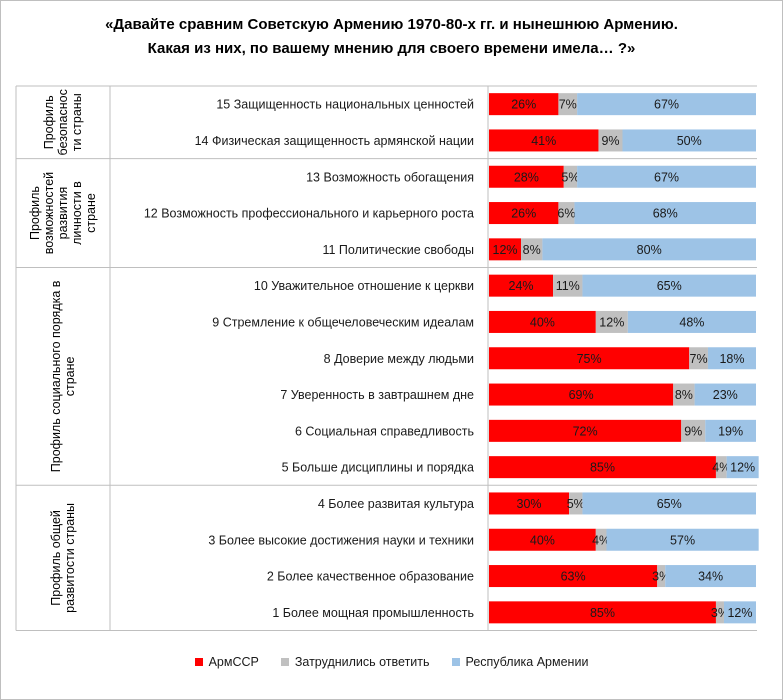 The height and width of the screenshot is (700, 783). I want to click on category-label: 15 Защищенность национальных ценностей, so click(345, 105).